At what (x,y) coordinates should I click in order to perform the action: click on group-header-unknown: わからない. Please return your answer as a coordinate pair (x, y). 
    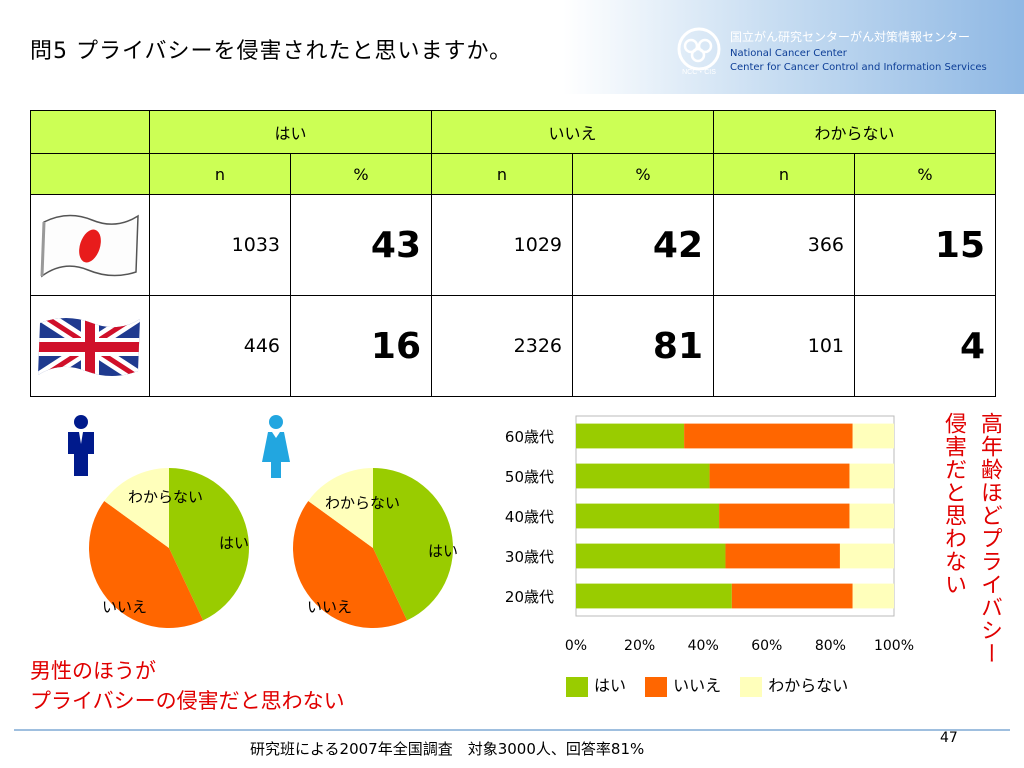
    Looking at the image, I should click on (854, 132).